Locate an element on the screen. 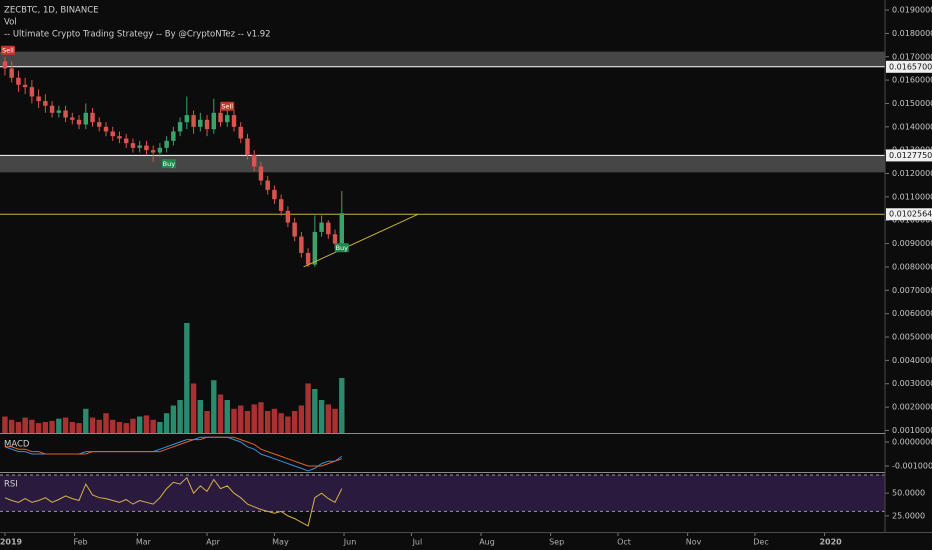  x-tick-label: Dec is located at coordinates (760, 542).